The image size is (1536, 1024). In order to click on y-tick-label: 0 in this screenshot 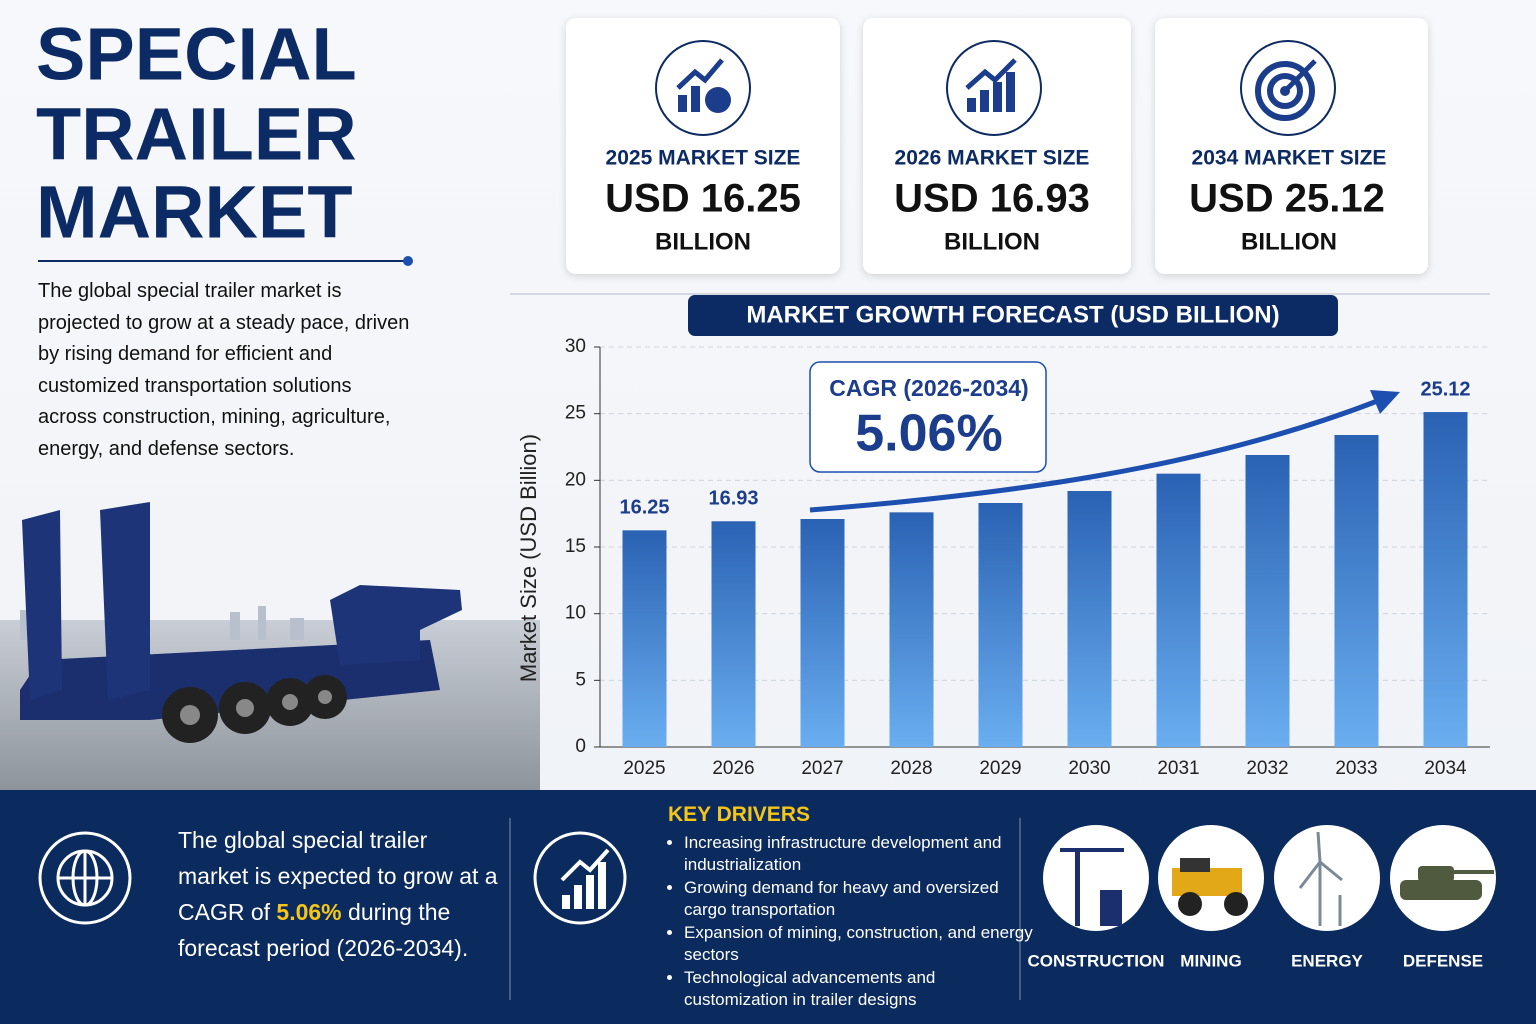, I will do `click(580, 746)`.